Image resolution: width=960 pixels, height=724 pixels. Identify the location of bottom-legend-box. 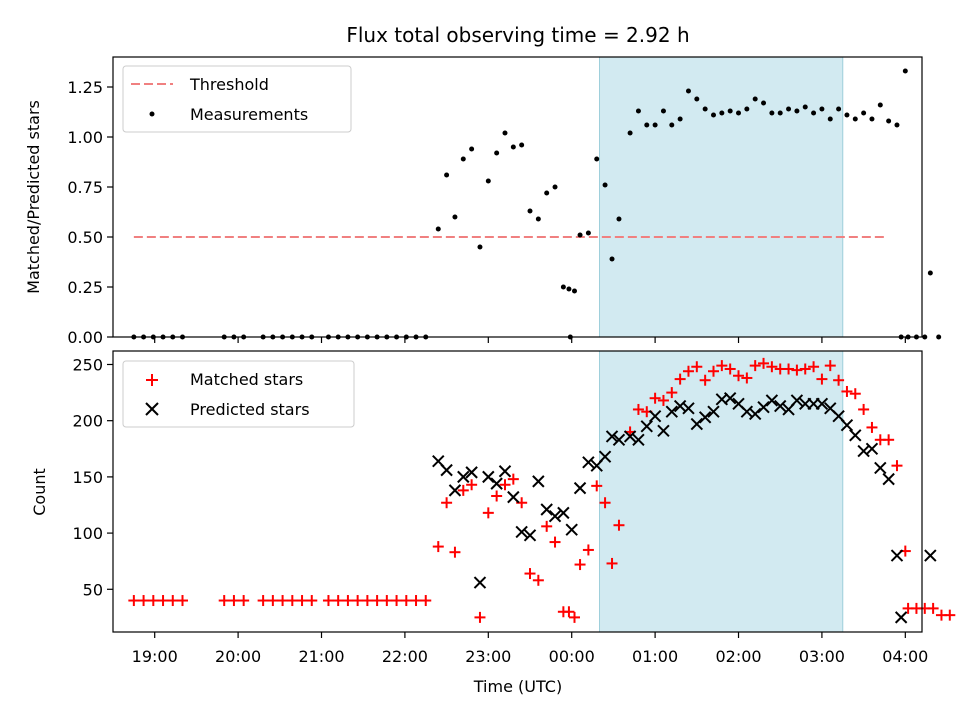
(238, 394).